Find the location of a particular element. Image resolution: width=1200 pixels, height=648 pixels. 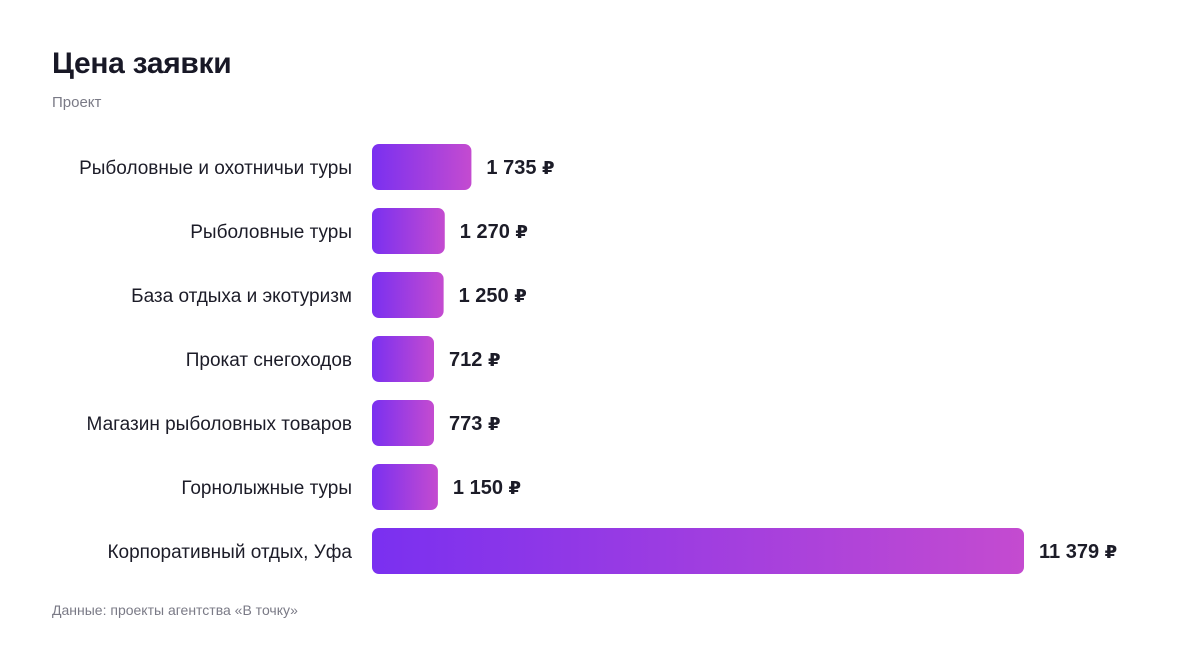

chart-title: Цена заявки is located at coordinates (142, 63).